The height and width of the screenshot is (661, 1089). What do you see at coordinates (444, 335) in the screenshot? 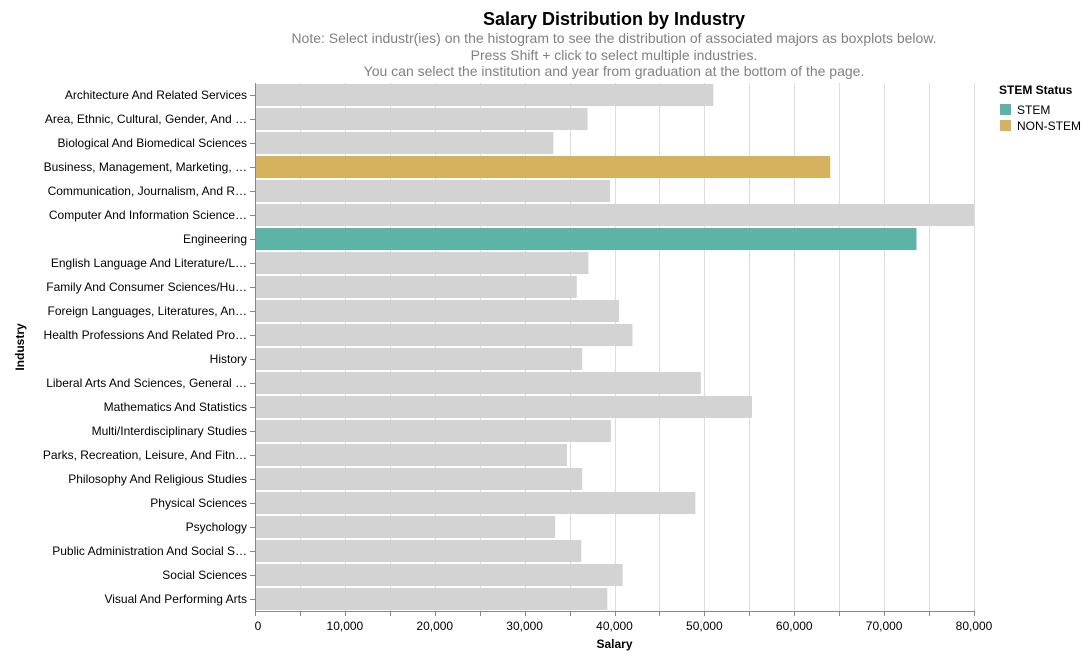
I see `bar-health-professions-and-related-pro` at bounding box center [444, 335].